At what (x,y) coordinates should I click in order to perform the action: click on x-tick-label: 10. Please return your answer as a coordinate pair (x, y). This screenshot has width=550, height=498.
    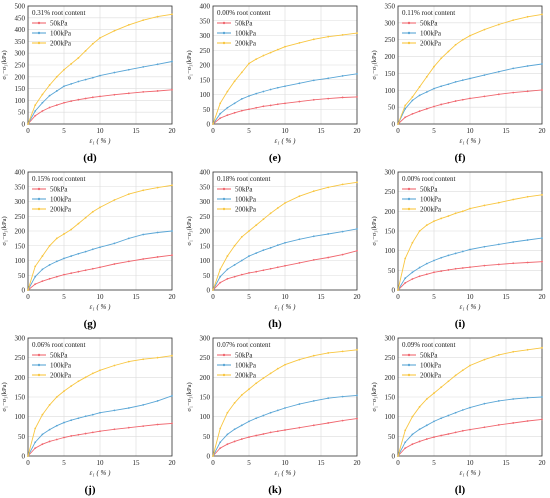
    Looking at the image, I should click on (286, 297).